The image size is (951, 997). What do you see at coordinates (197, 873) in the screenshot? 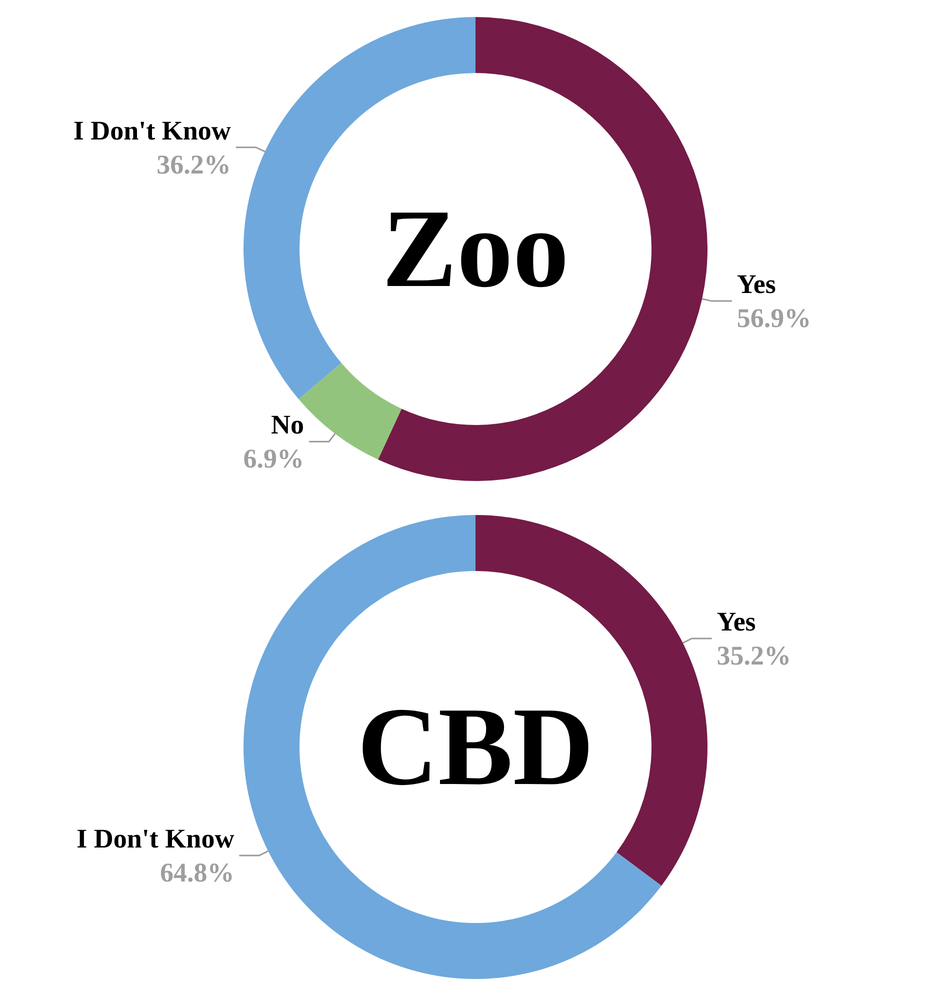
I see `data-label: 64.8%` at bounding box center [197, 873].